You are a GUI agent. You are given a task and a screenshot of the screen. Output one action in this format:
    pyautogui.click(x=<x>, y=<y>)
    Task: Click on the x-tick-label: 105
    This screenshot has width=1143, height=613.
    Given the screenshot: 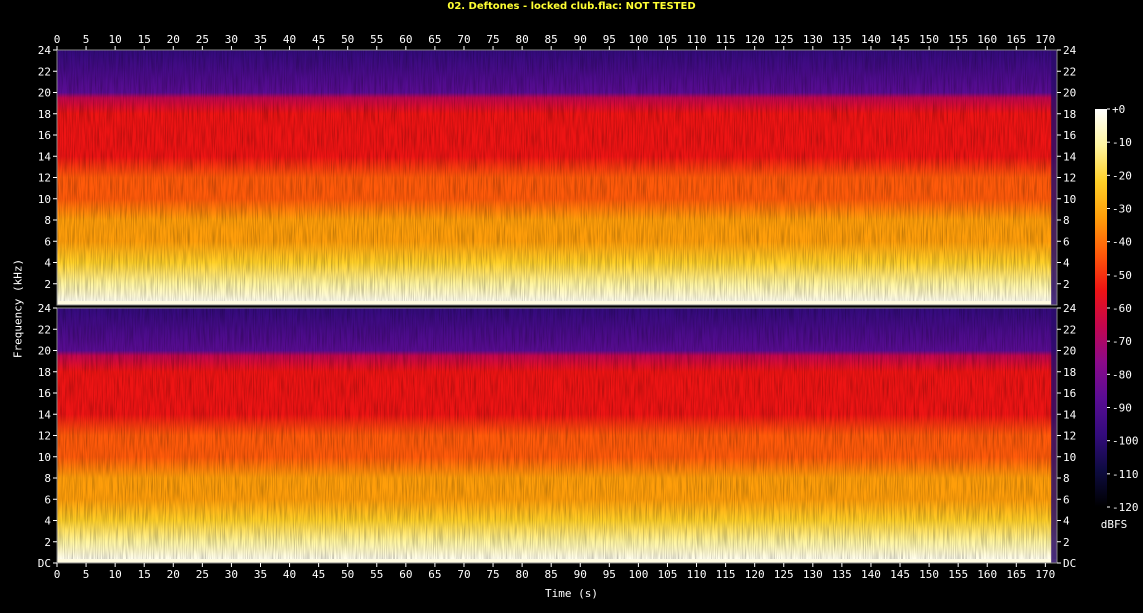 What is the action you would take?
    pyautogui.click(x=668, y=39)
    